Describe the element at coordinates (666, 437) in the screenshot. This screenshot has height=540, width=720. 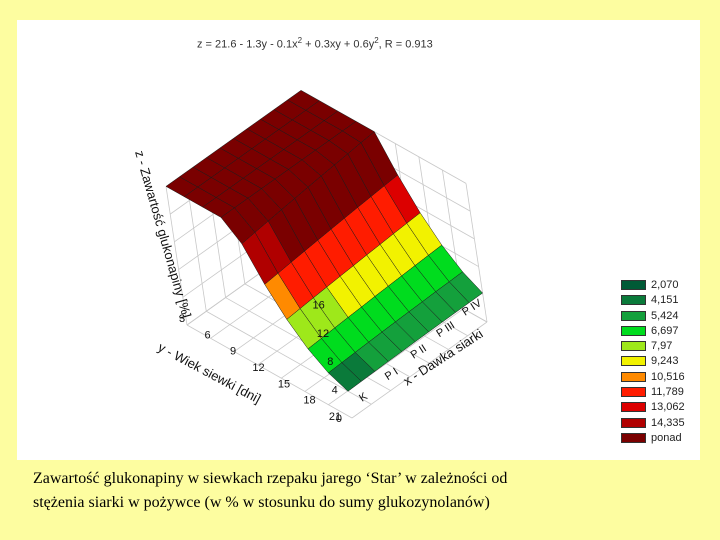
I see `legend-label: ponad` at that location.